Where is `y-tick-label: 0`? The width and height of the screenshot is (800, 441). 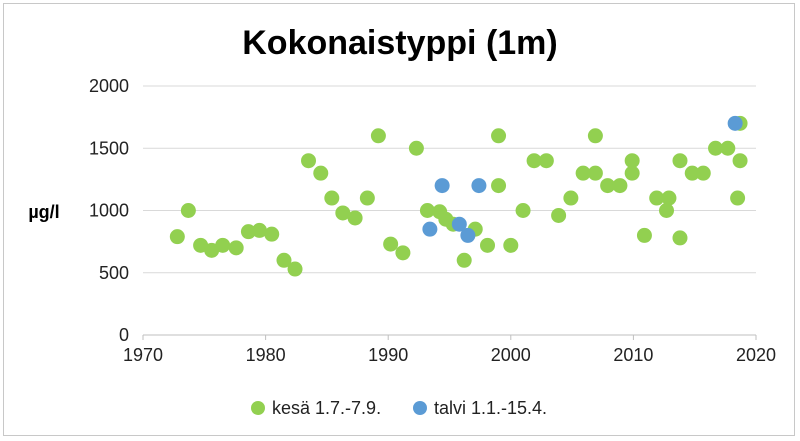
y-tick-label: 0 is located at coordinates (124, 335).